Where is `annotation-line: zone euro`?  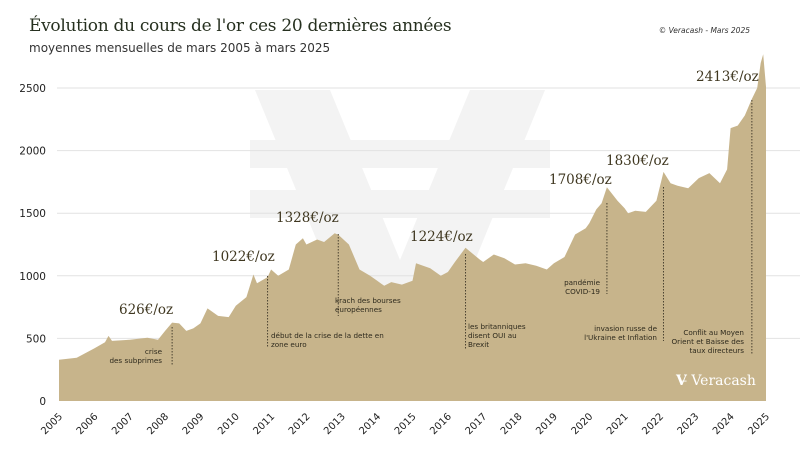
annotation-line: zone euro is located at coordinates (289, 345).